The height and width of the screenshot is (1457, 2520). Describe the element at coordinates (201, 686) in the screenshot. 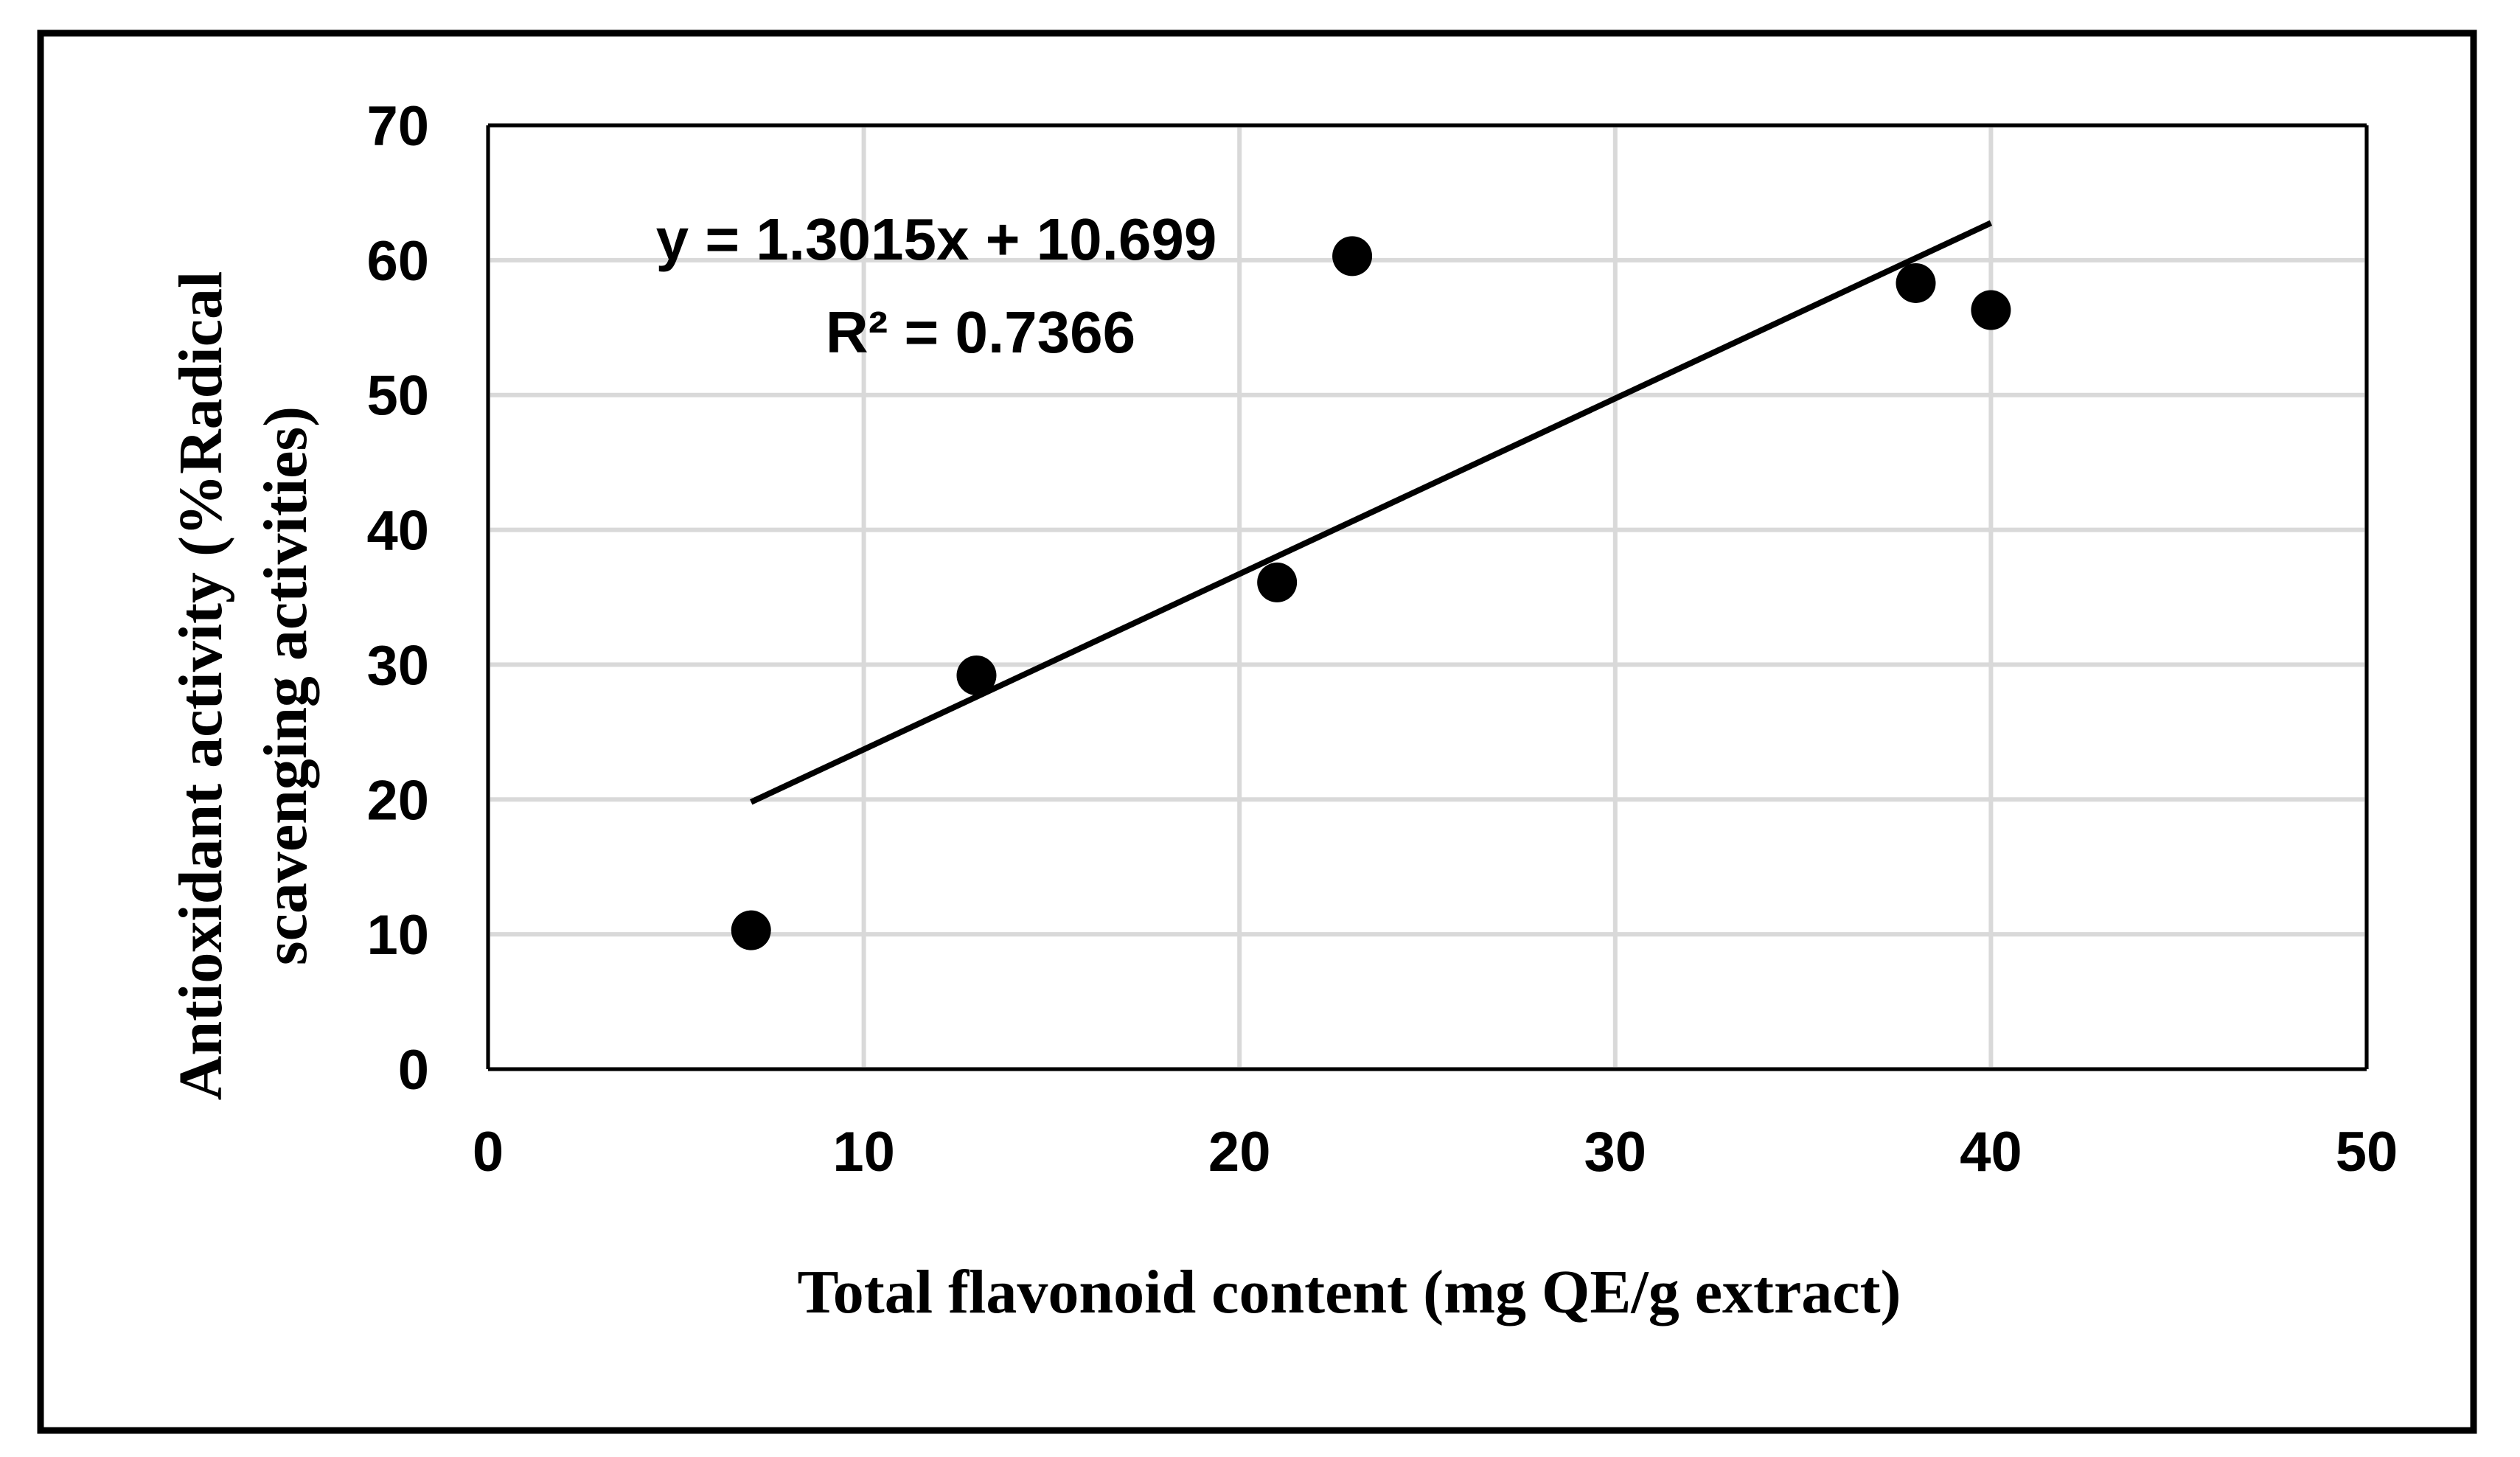

I see `y-axis-title-line-1: Antioxidant activity (%Radical` at that location.